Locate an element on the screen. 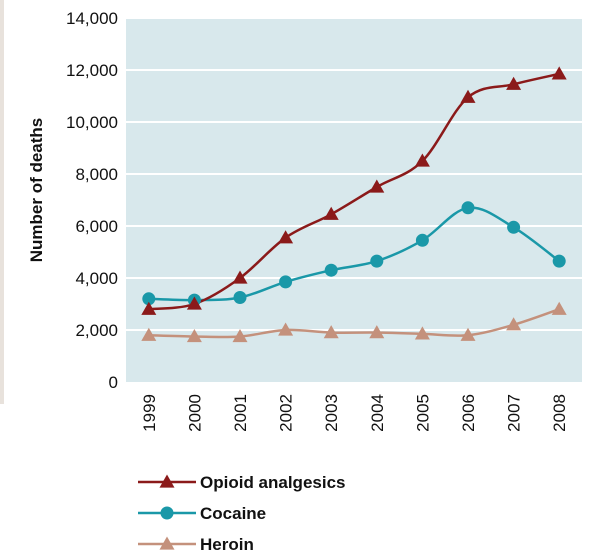 The width and height of the screenshot is (592, 554). cocaine-line is located at coordinates (354, 254).